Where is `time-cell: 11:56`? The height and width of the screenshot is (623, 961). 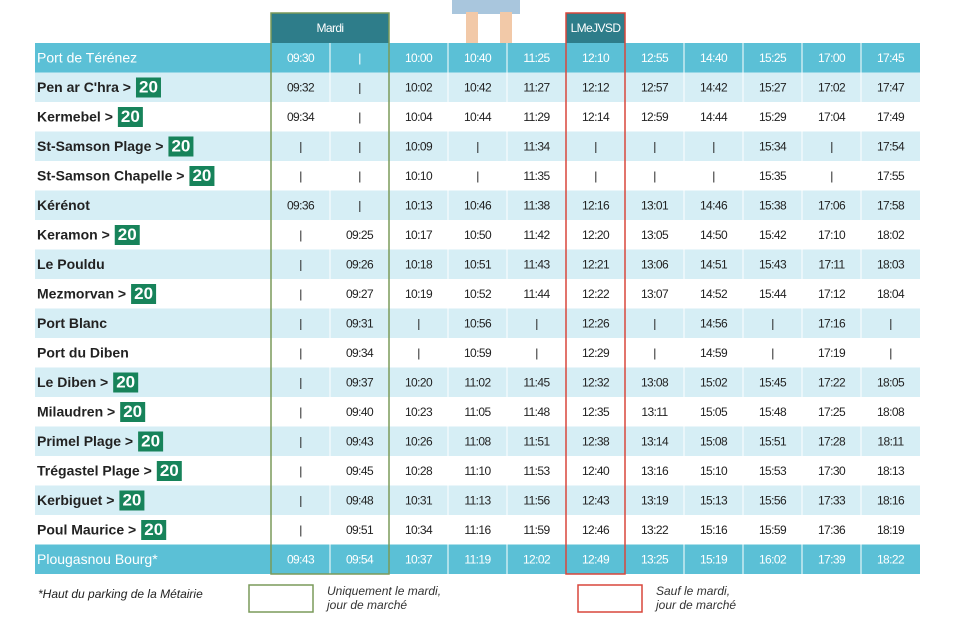 time-cell: 11:56 is located at coordinates (536, 500).